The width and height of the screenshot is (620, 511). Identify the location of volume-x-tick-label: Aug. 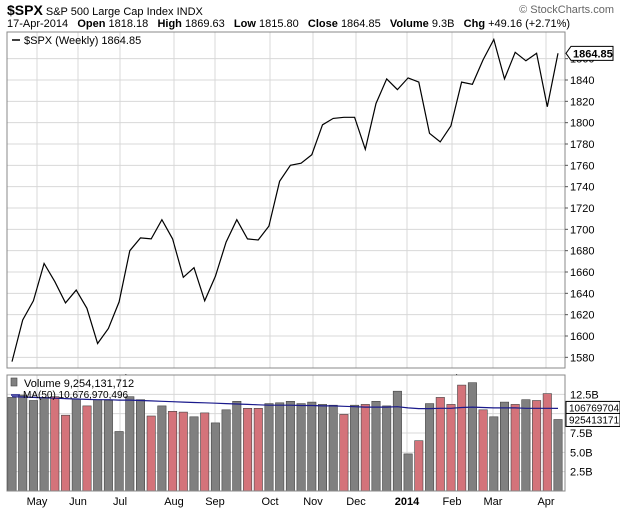
(174, 502).